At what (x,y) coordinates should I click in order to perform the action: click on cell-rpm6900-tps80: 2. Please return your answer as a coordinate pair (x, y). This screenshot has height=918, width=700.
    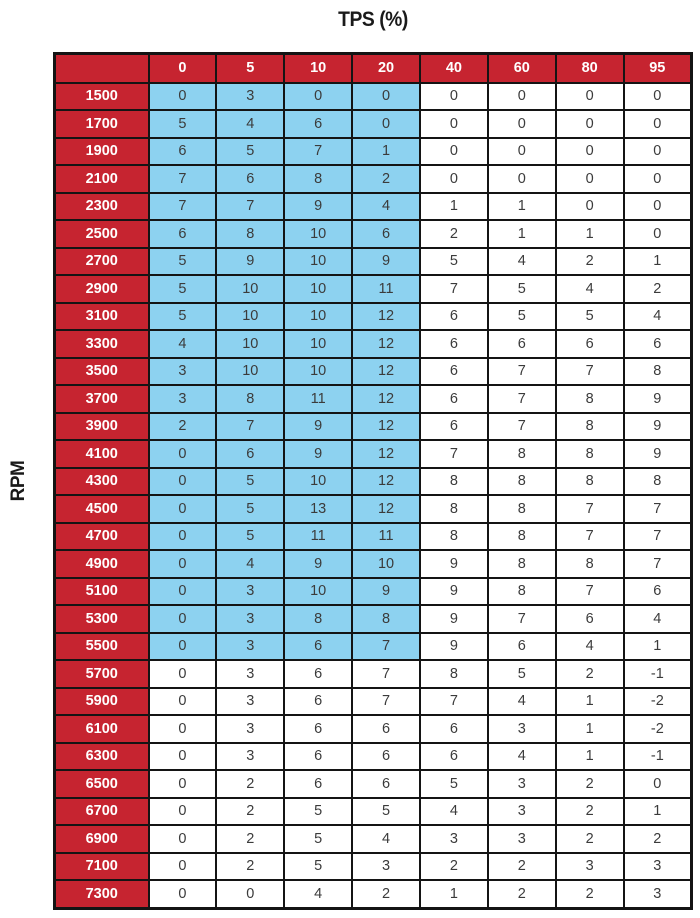
    Looking at the image, I should click on (589, 839).